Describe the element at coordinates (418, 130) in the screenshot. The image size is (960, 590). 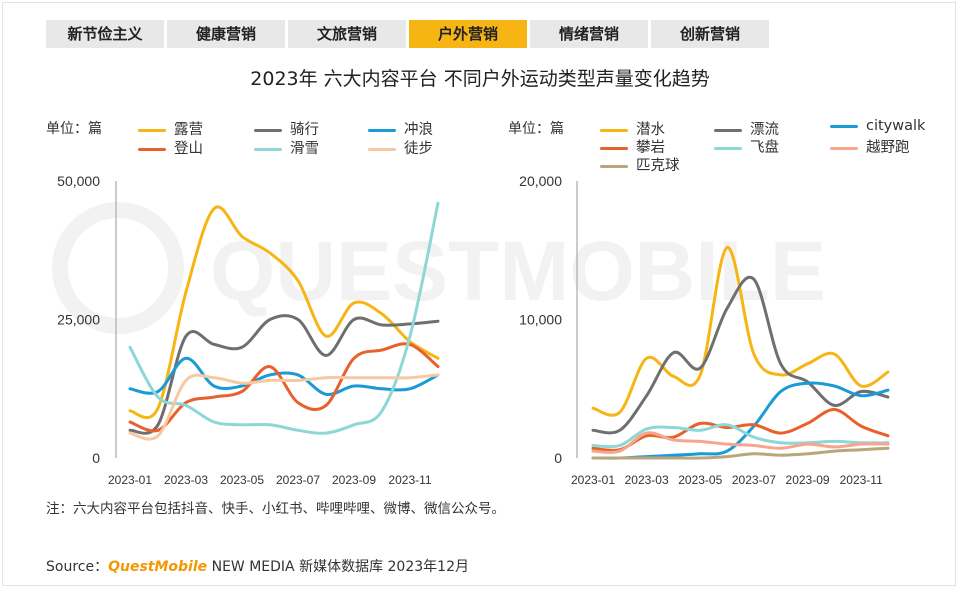
I see `legend-label: 冲浪` at that location.